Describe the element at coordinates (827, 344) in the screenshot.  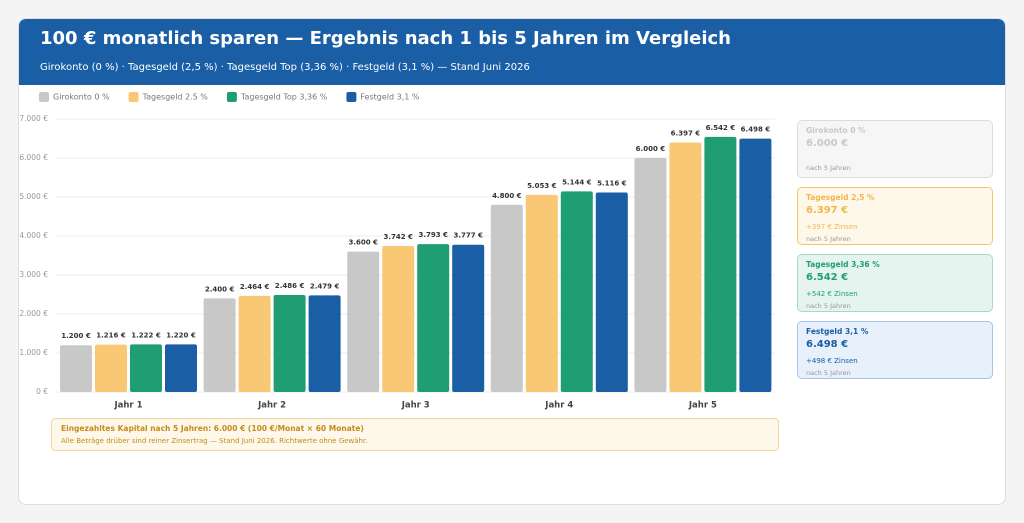
I see `card-amount: 6.498 €` at that location.